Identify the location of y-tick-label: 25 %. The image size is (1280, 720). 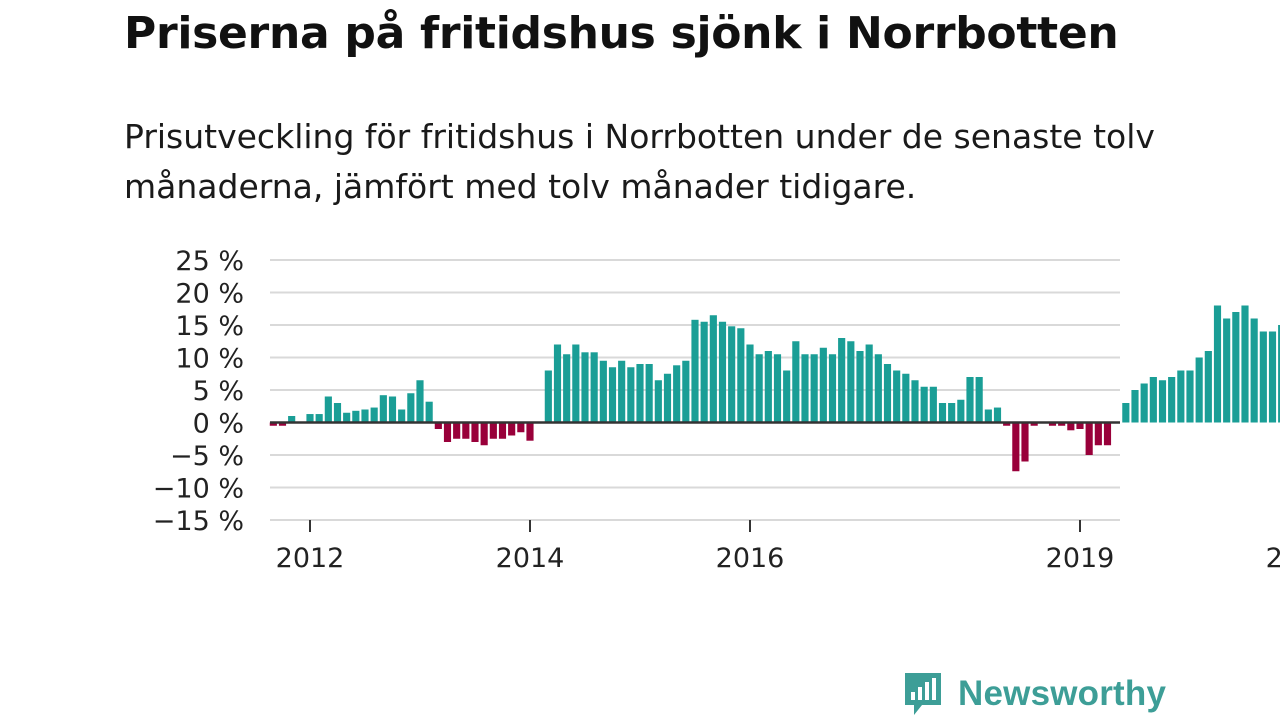
(209, 261).